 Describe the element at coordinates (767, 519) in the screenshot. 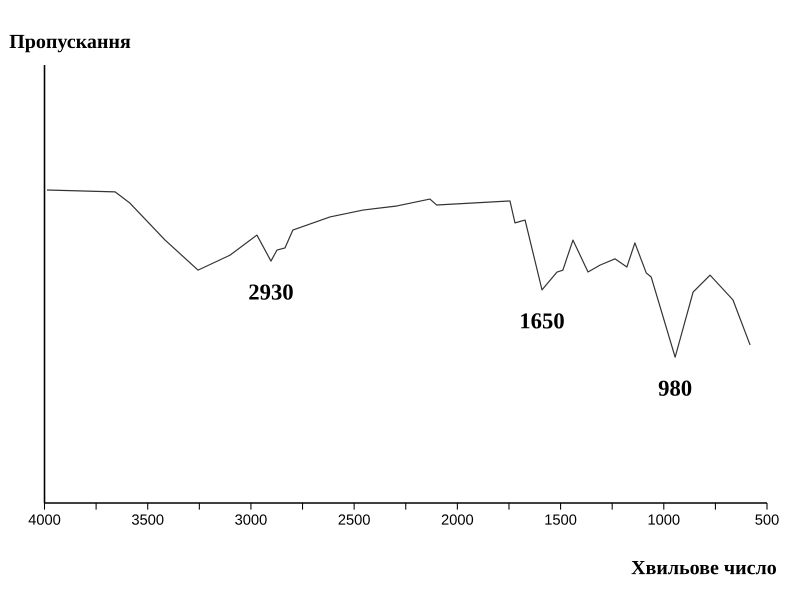

I see `x-tick-label: 500` at that location.